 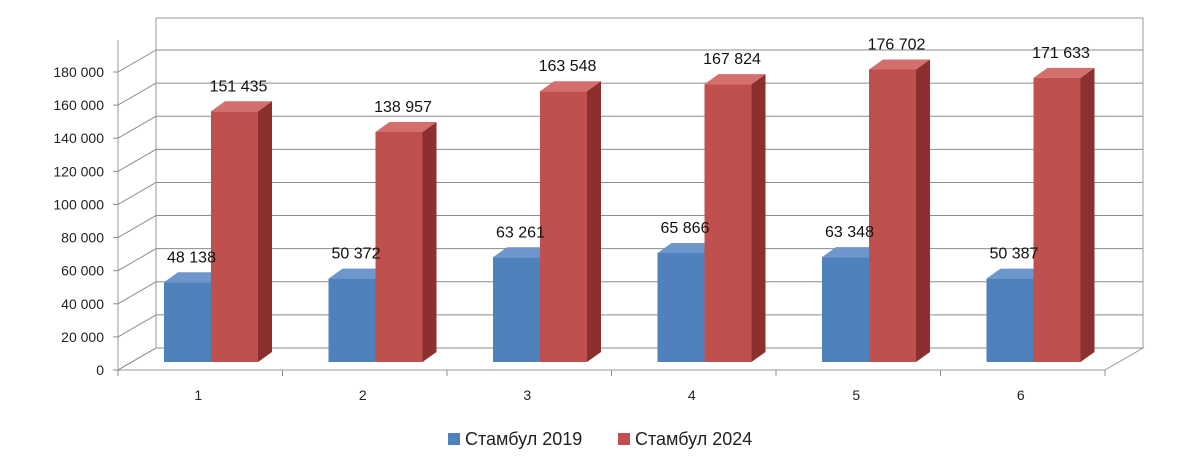 I want to click on data-label: 63 261, so click(x=520, y=232).